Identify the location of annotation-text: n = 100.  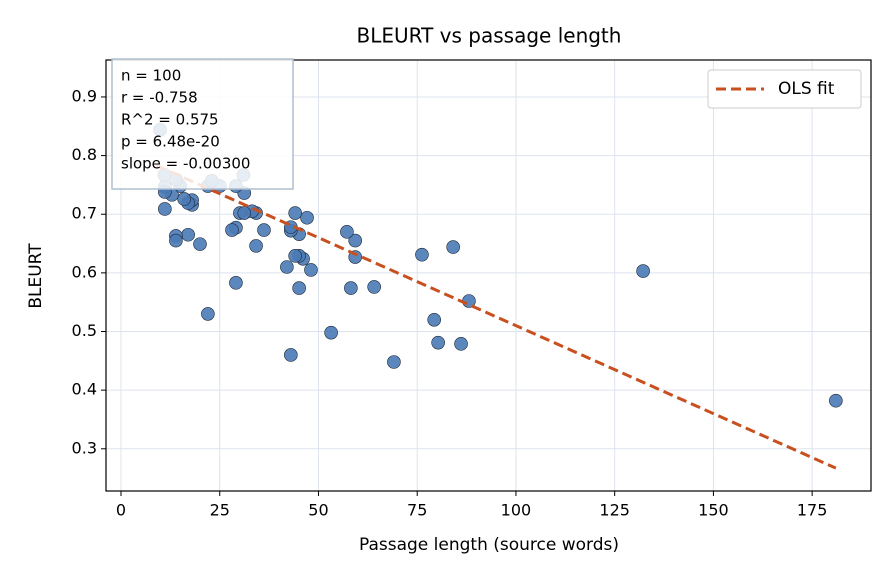
(151, 76).